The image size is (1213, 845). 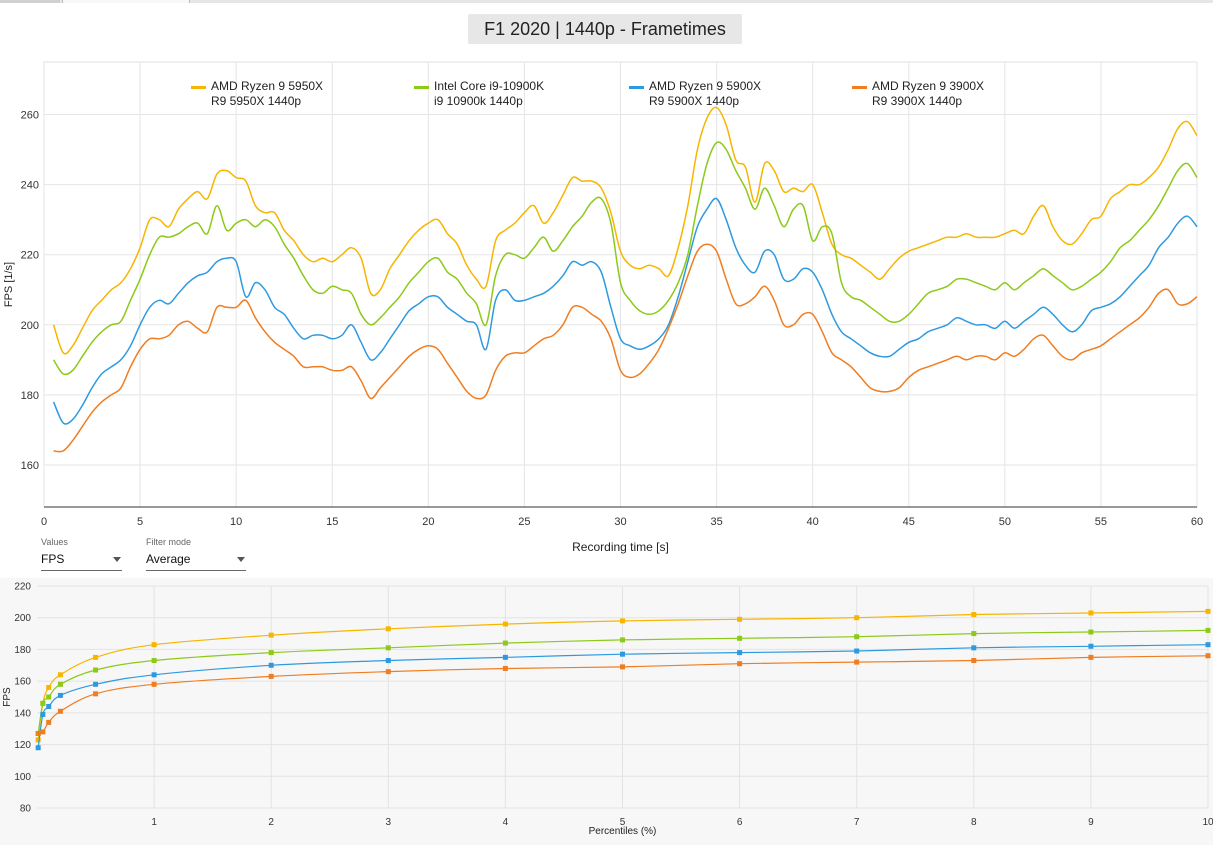 I want to click on x-tick-label: 9, so click(x=1091, y=822).